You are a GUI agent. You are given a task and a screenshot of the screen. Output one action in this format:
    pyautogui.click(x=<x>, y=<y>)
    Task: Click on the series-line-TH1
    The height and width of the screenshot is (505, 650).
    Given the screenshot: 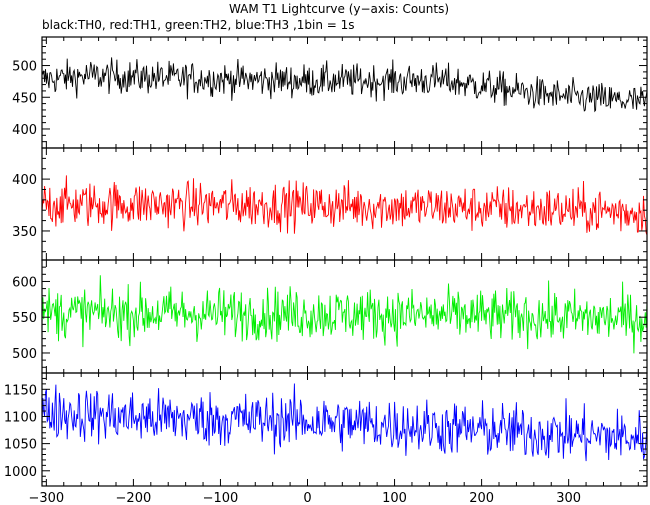 What is the action you would take?
    pyautogui.click(x=344, y=205)
    